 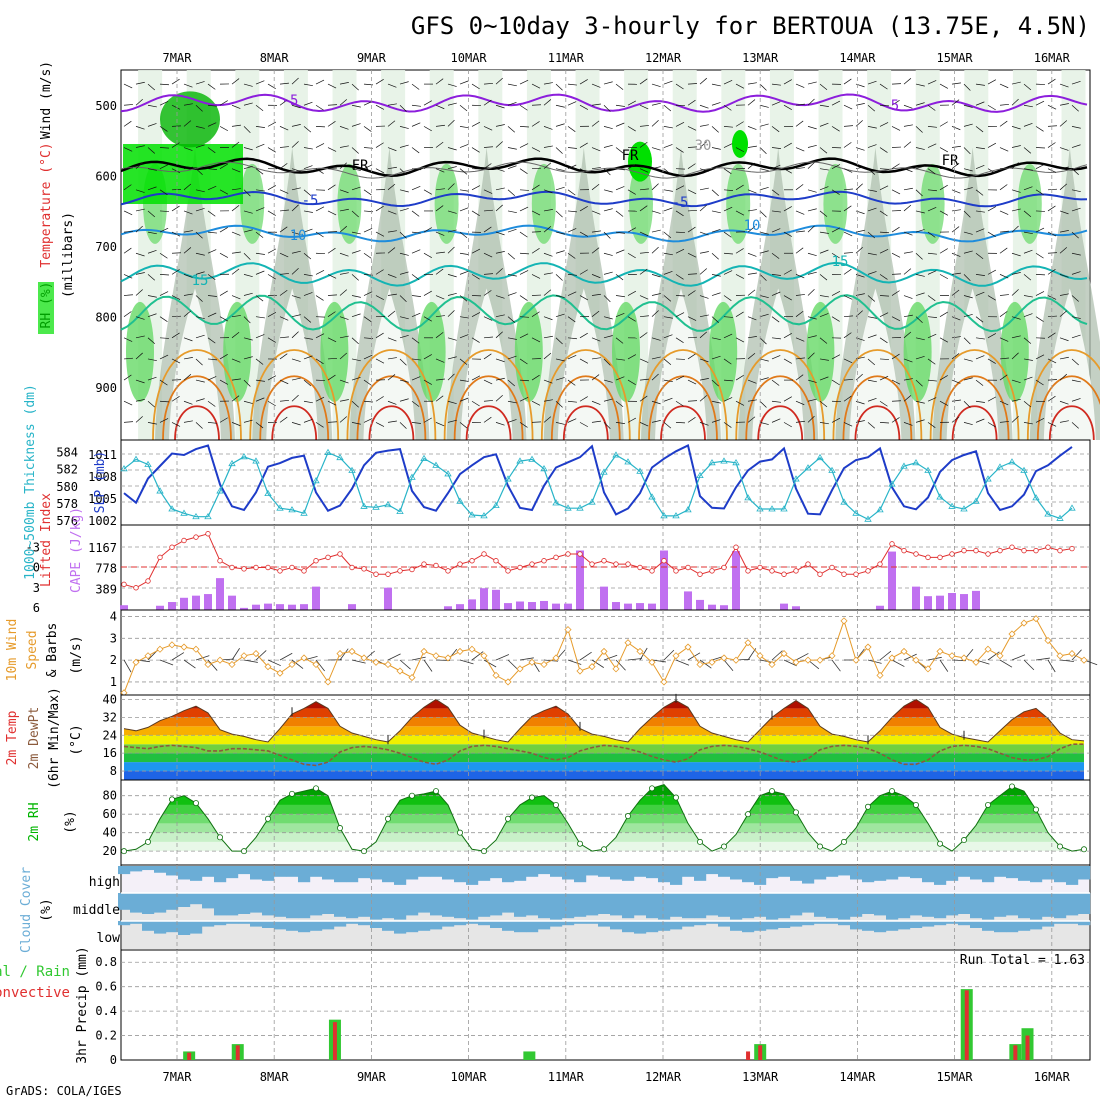 What do you see at coordinates (955, 1077) in the screenshot?
I see `date-tick-bottom: 15MAR` at bounding box center [955, 1077].